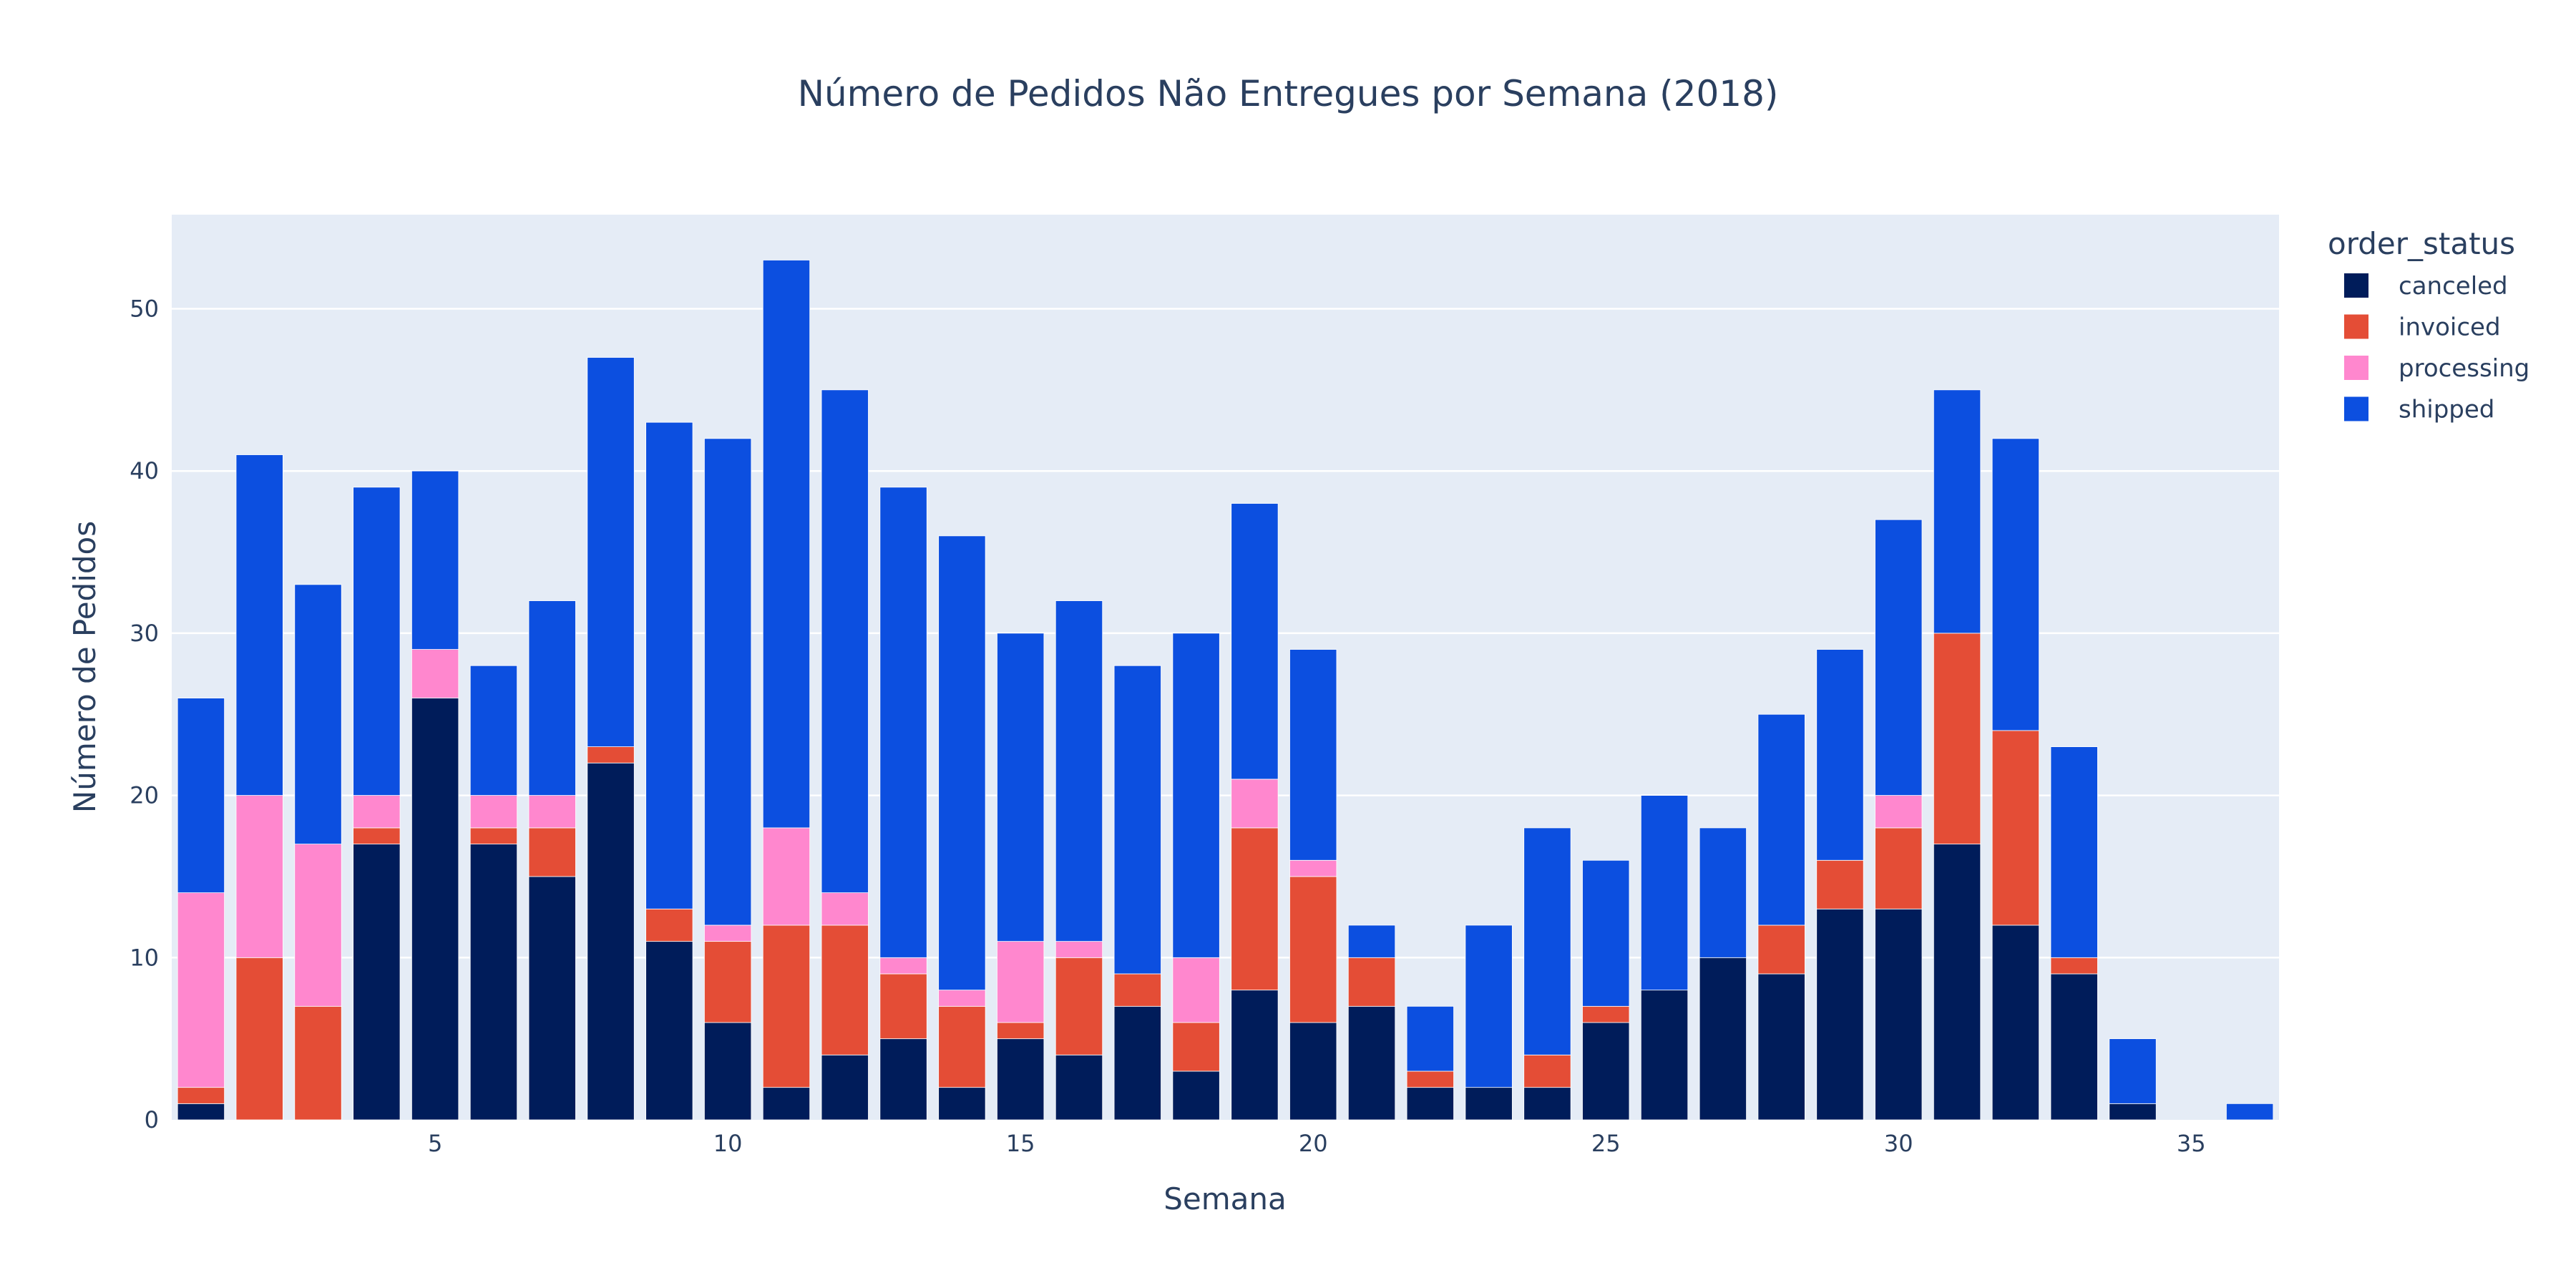 The width and height of the screenshot is (2576, 1288). What do you see at coordinates (2453, 286) in the screenshot?
I see `legend-label-canceled: canceled` at bounding box center [2453, 286].